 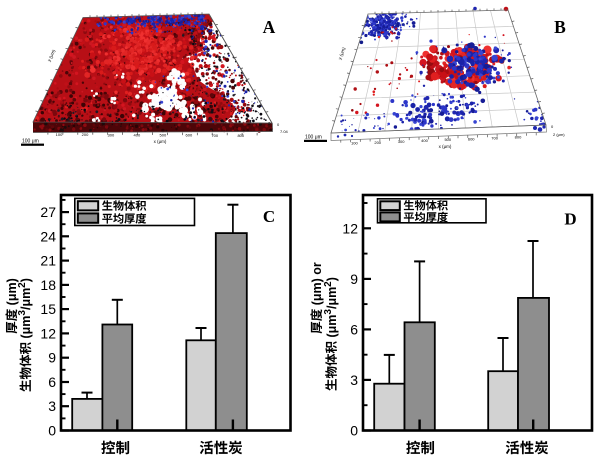 I want to click on svg-text: 7.04, so click(x=284, y=131).